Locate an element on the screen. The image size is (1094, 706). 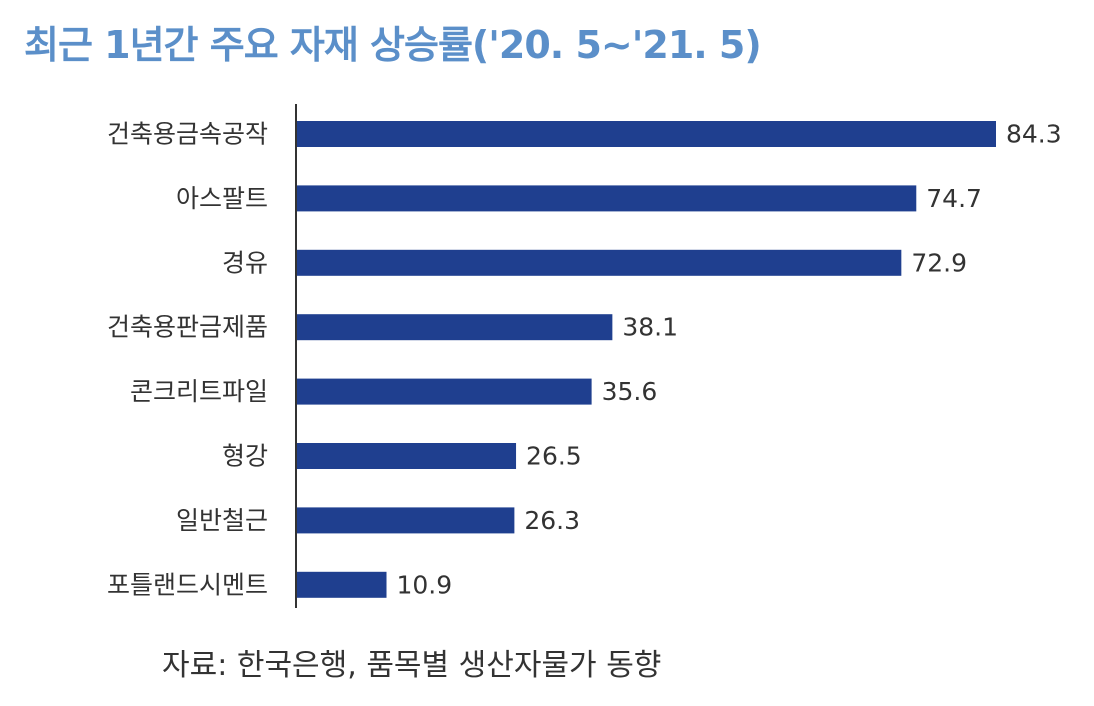
category-label-1: 아스팔트 is located at coordinates (222, 198).